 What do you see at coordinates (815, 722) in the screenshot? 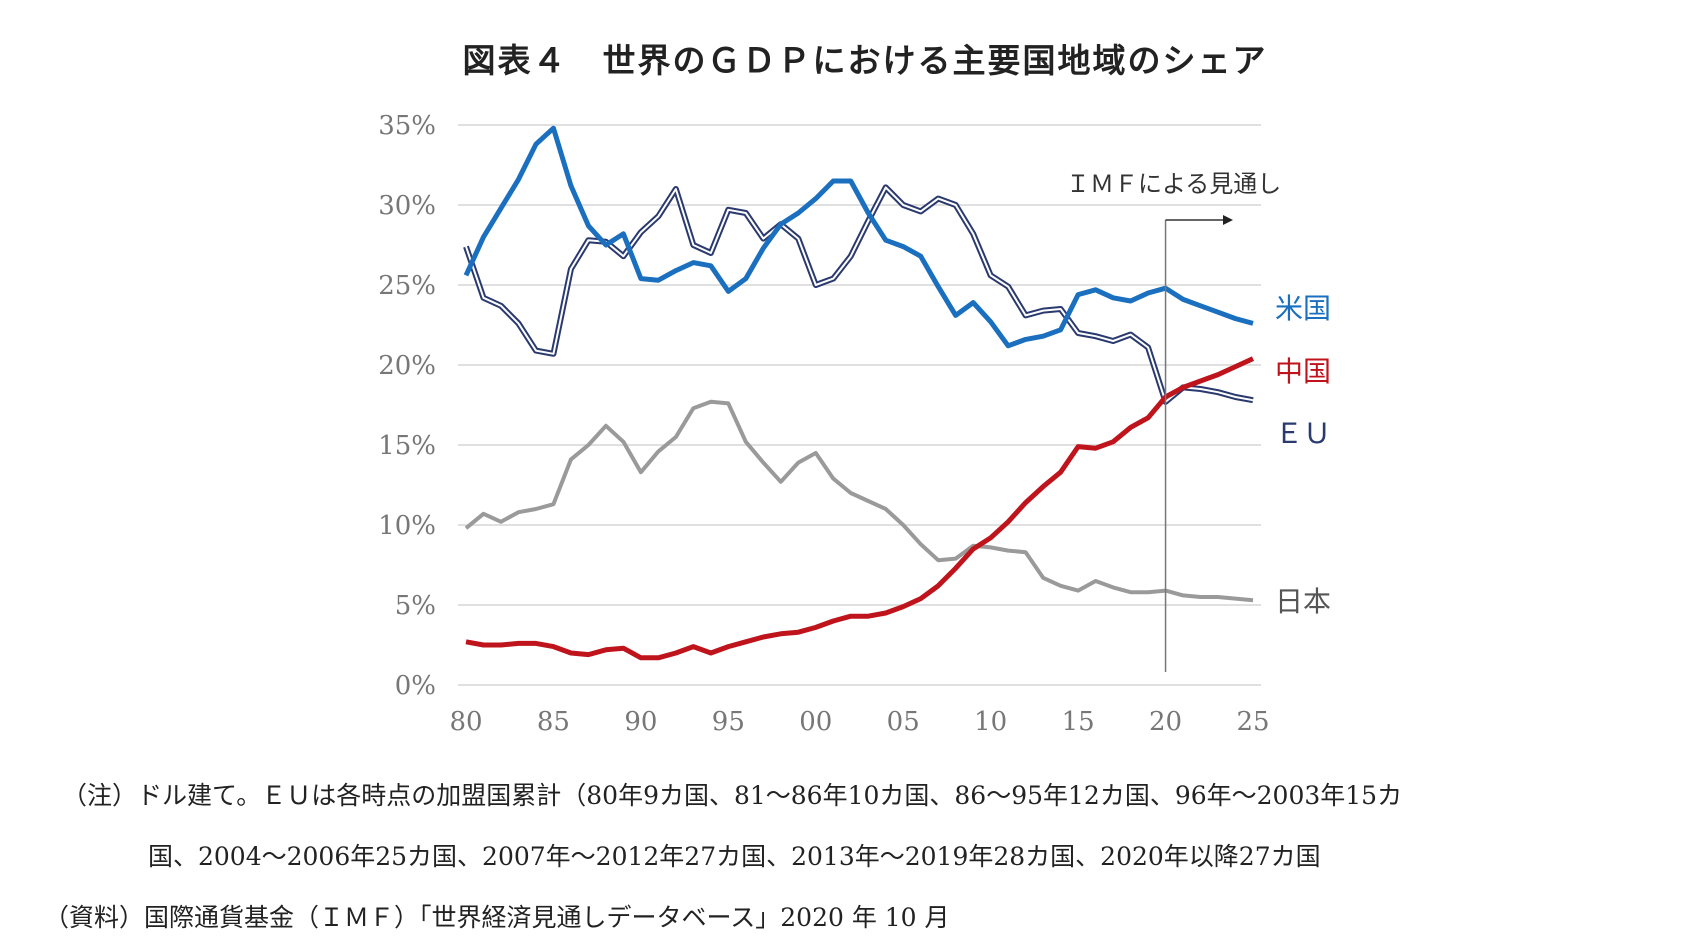
I see `x-tick-label: 00` at bounding box center [815, 722].